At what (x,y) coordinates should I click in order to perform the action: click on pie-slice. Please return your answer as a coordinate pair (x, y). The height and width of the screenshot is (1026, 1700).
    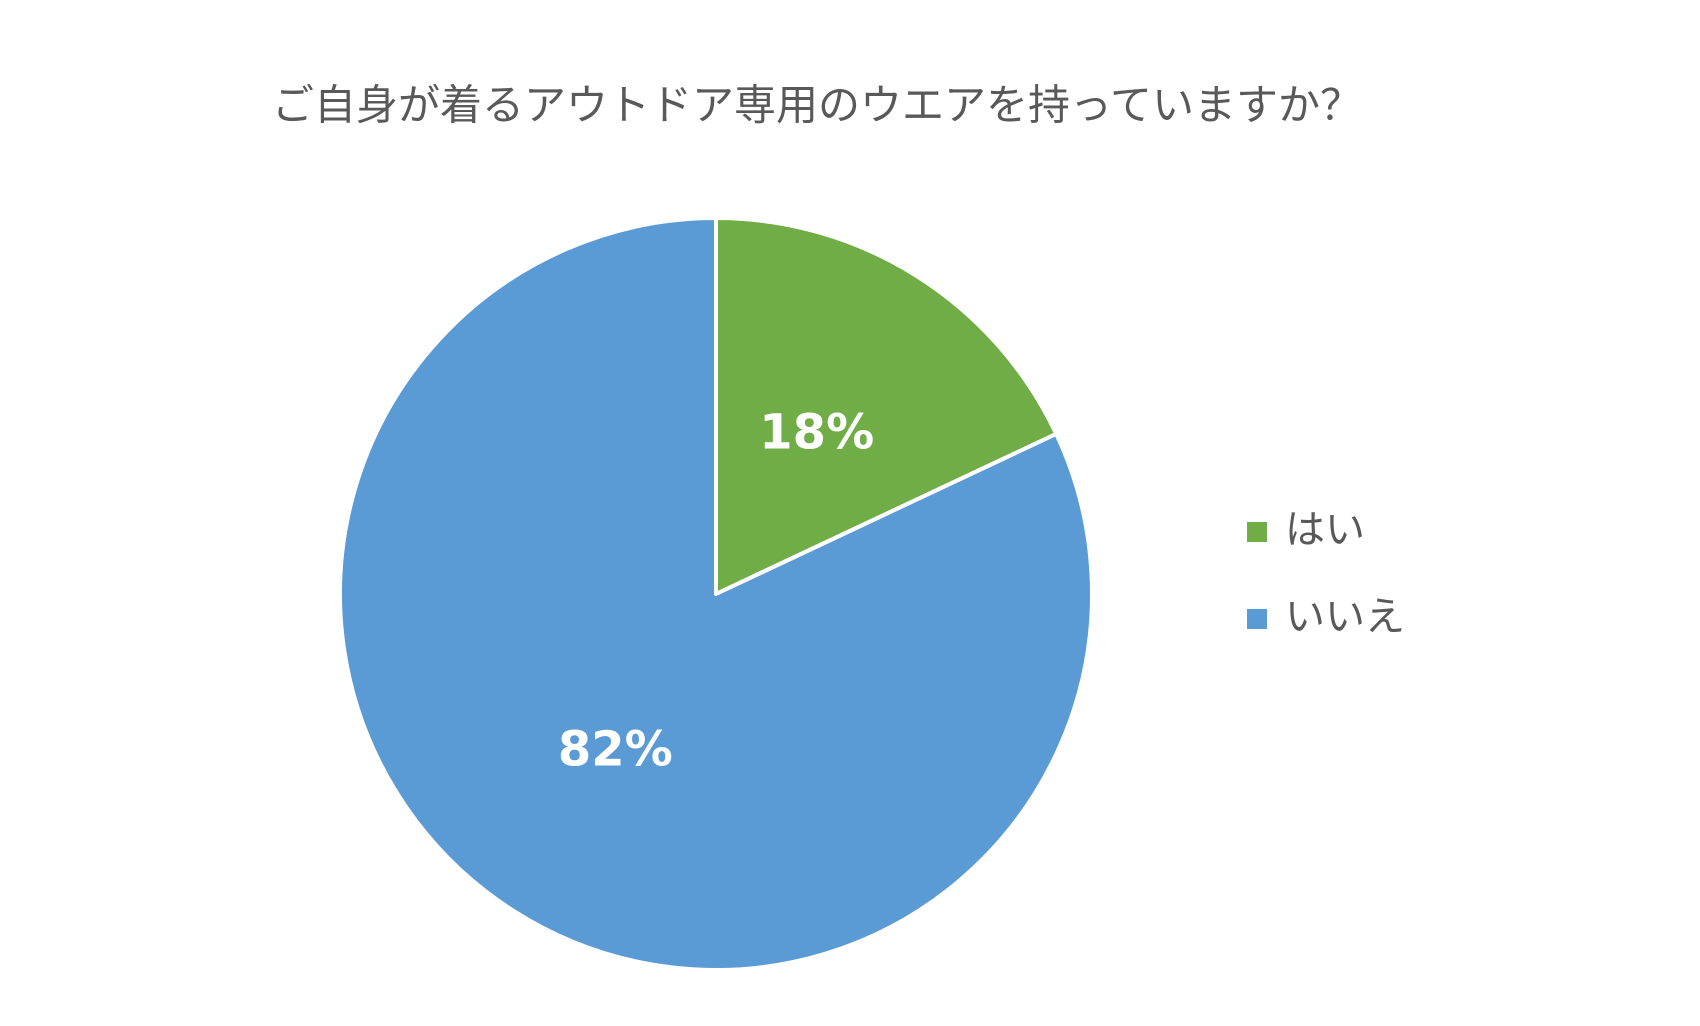
    Looking at the image, I should click on (886, 406).